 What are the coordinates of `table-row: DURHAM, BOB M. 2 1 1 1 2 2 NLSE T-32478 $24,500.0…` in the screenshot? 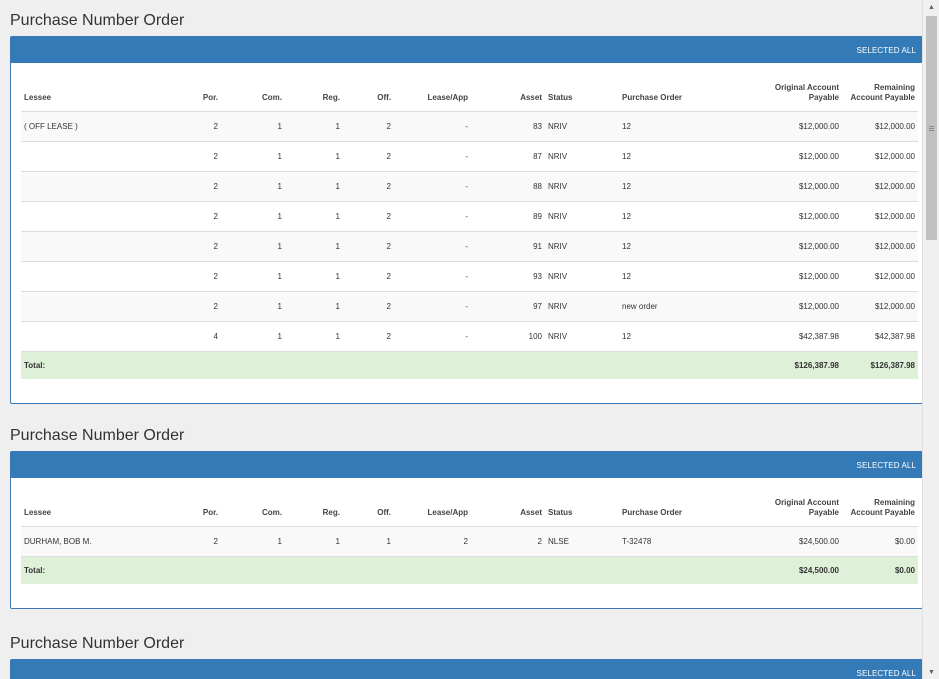 It's located at (469, 540).